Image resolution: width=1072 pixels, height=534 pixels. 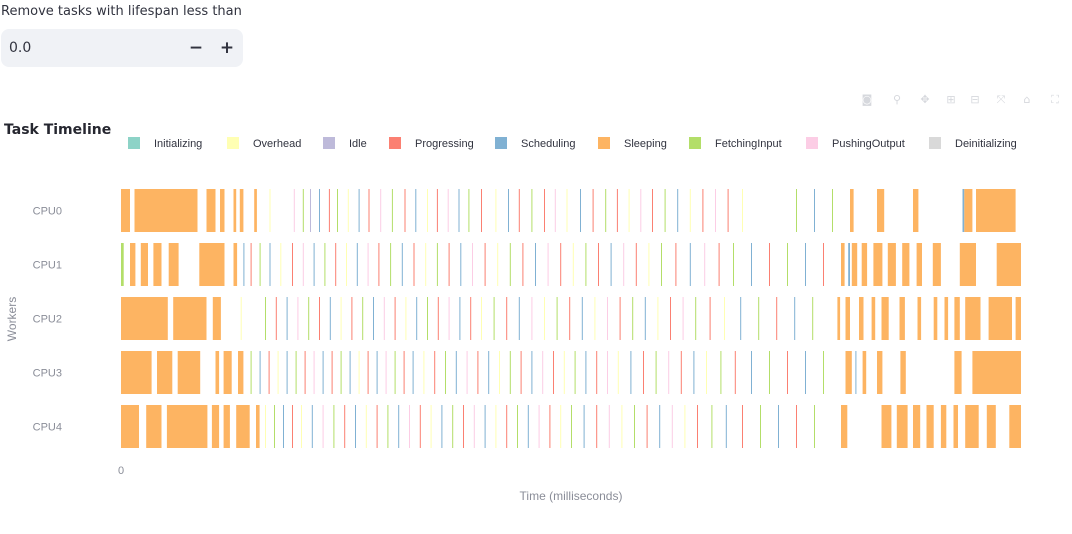 I want to click on legend-label-overhead: Overhead, so click(x=277, y=144).